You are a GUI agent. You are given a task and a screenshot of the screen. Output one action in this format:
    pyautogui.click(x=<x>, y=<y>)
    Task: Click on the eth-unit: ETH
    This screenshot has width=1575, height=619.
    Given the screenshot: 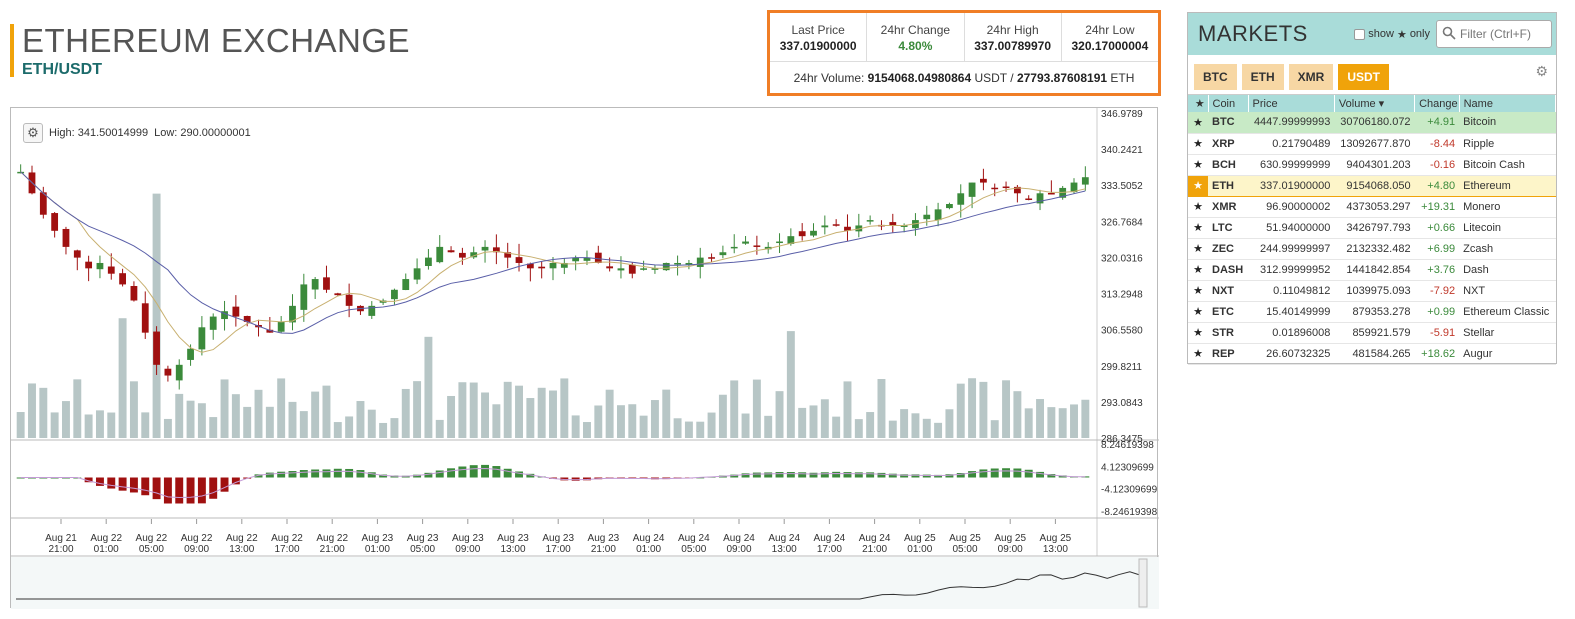 What is the action you would take?
    pyautogui.click(x=1122, y=78)
    